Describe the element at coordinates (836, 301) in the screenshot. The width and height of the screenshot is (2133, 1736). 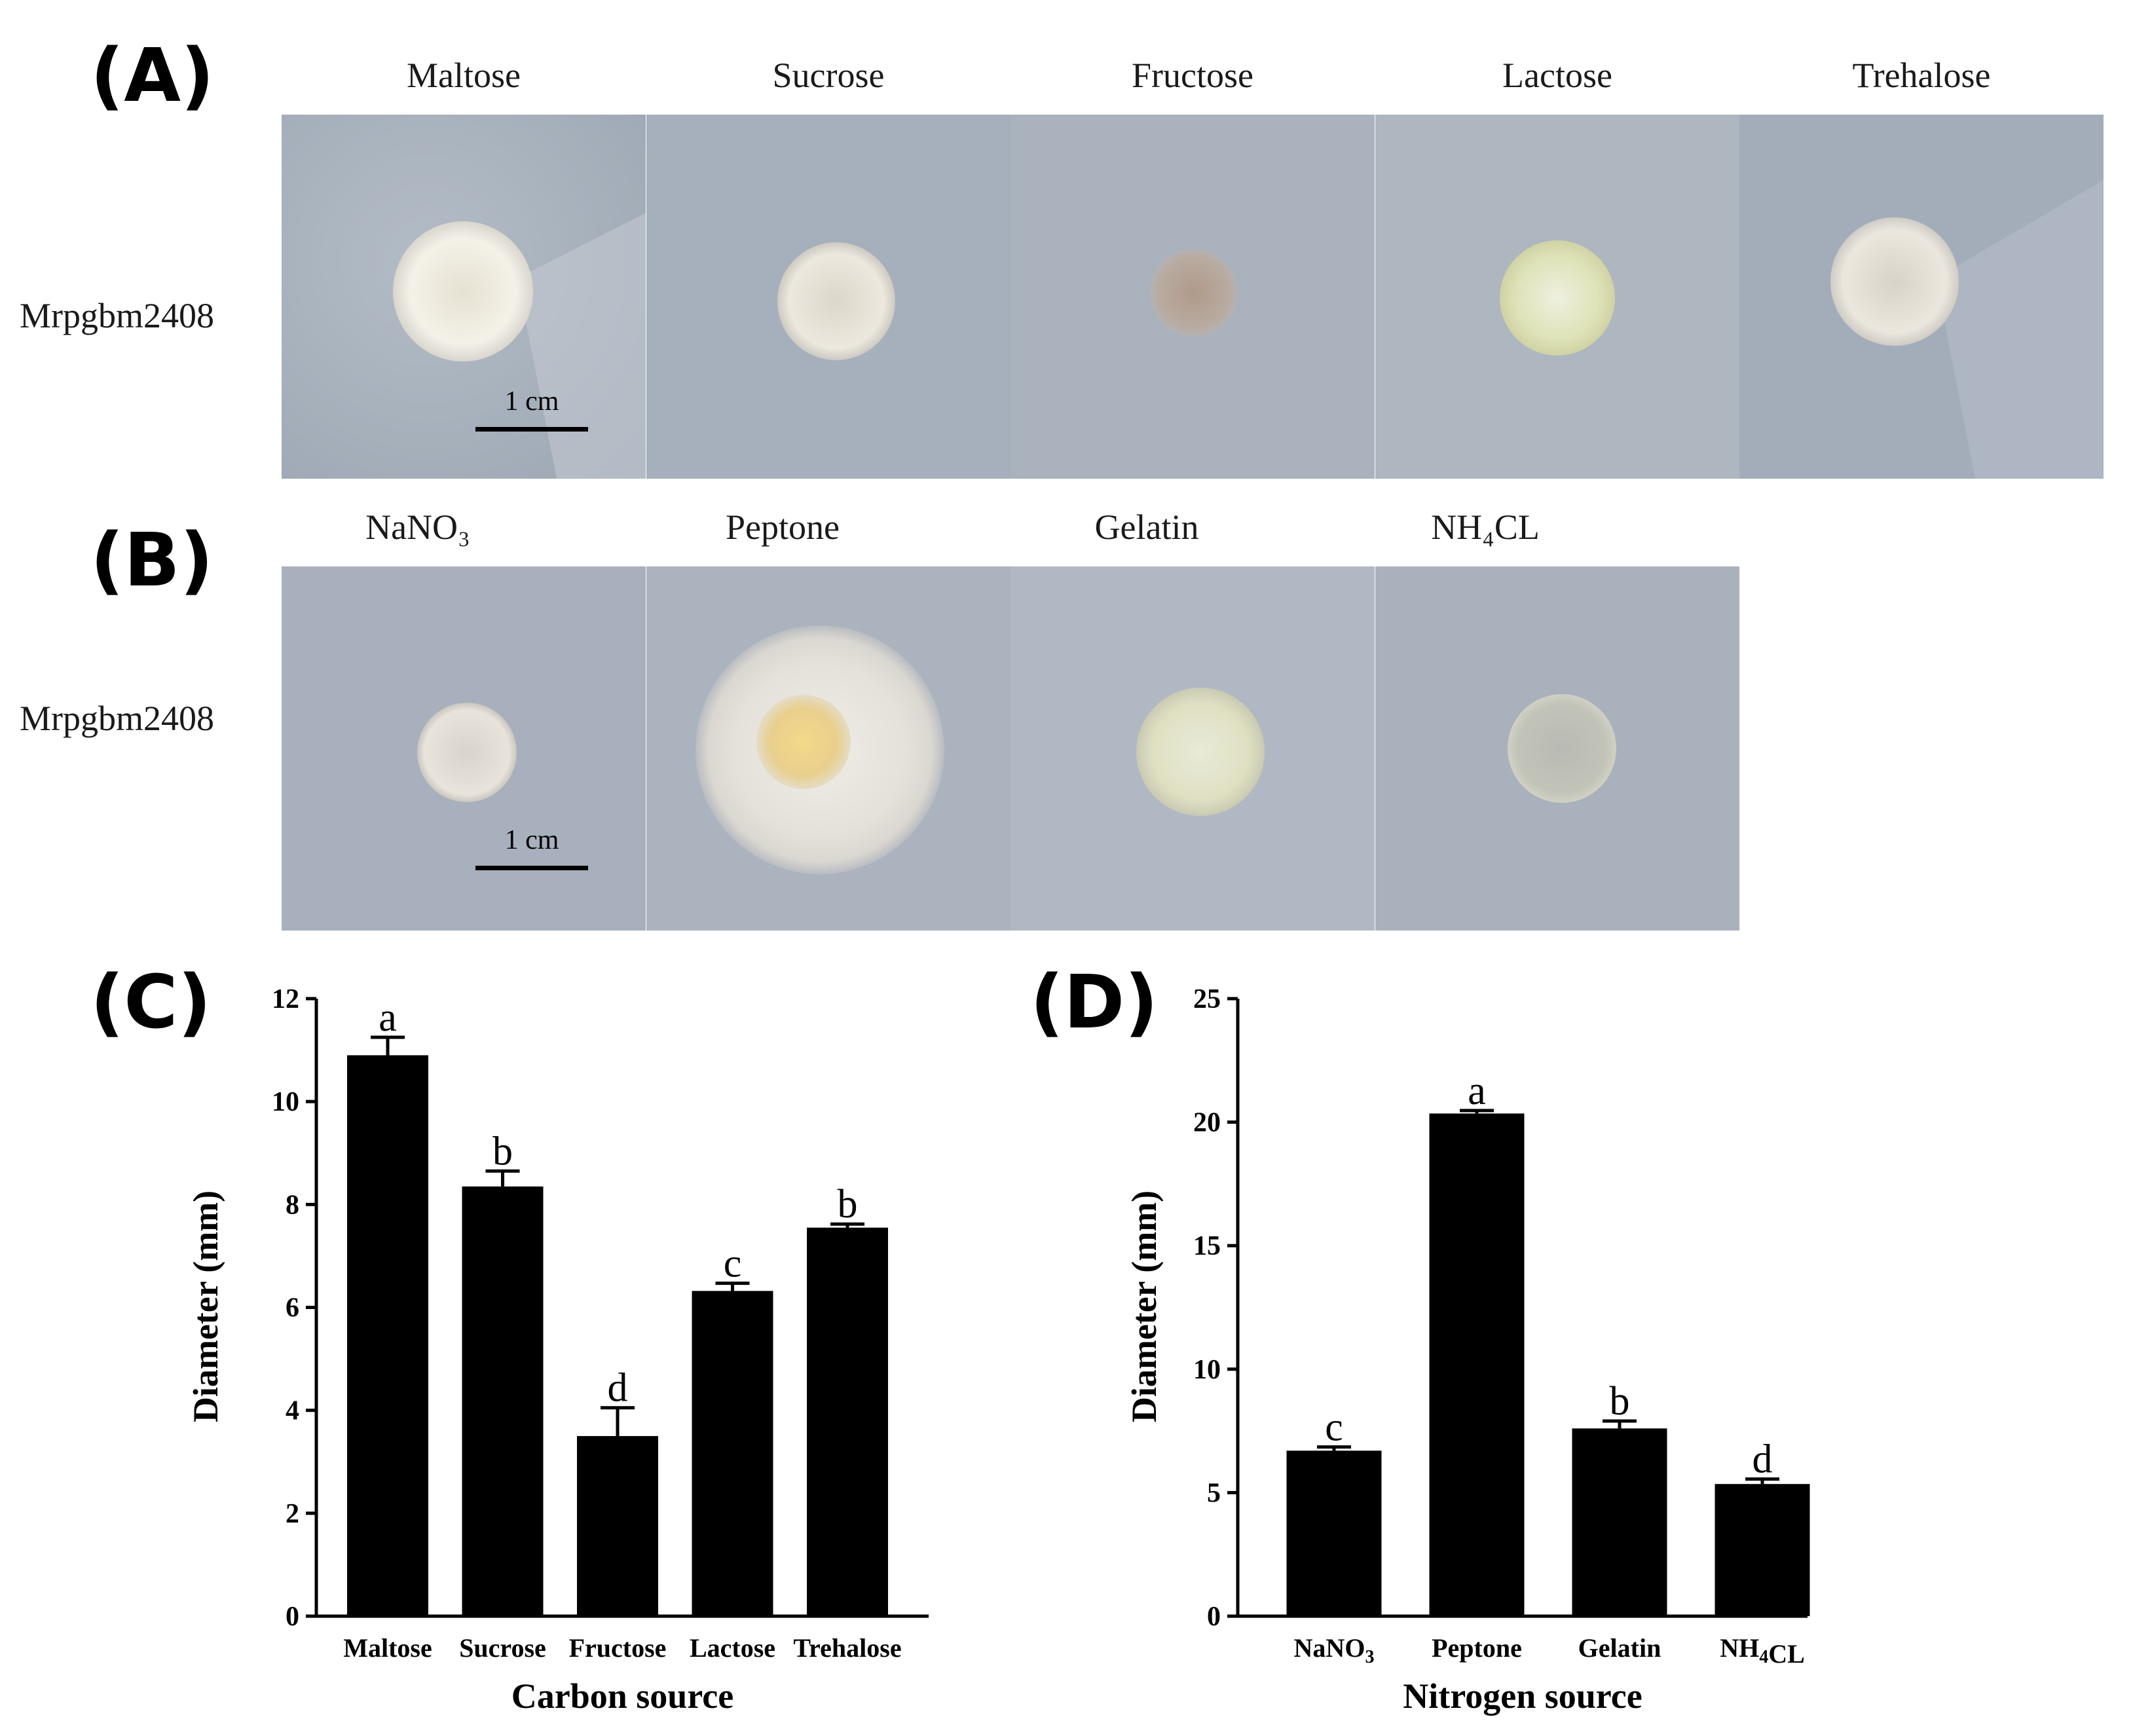
I see `colony-sucrose` at that location.